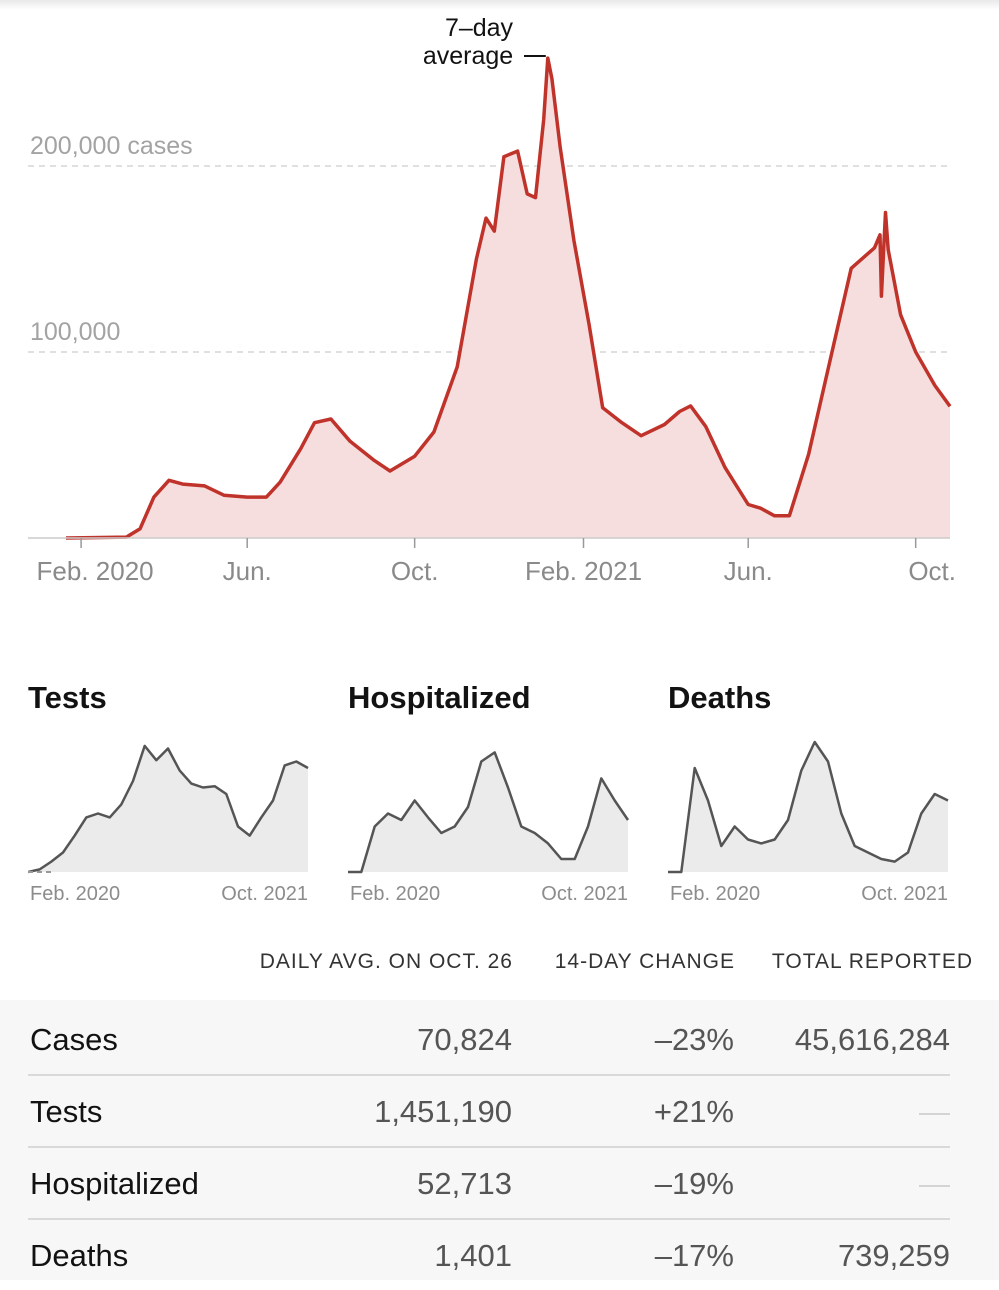  Describe the element at coordinates (386, 961) in the screenshot. I see `header-daily-avg: DAILY AVG. ON OCT. 26` at that location.